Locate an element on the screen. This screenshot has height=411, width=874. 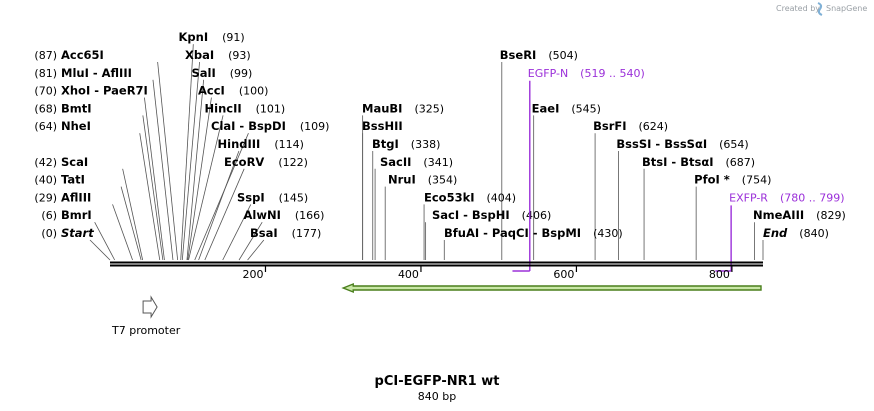
primer-name: EGFP-N is located at coordinates (548, 73).